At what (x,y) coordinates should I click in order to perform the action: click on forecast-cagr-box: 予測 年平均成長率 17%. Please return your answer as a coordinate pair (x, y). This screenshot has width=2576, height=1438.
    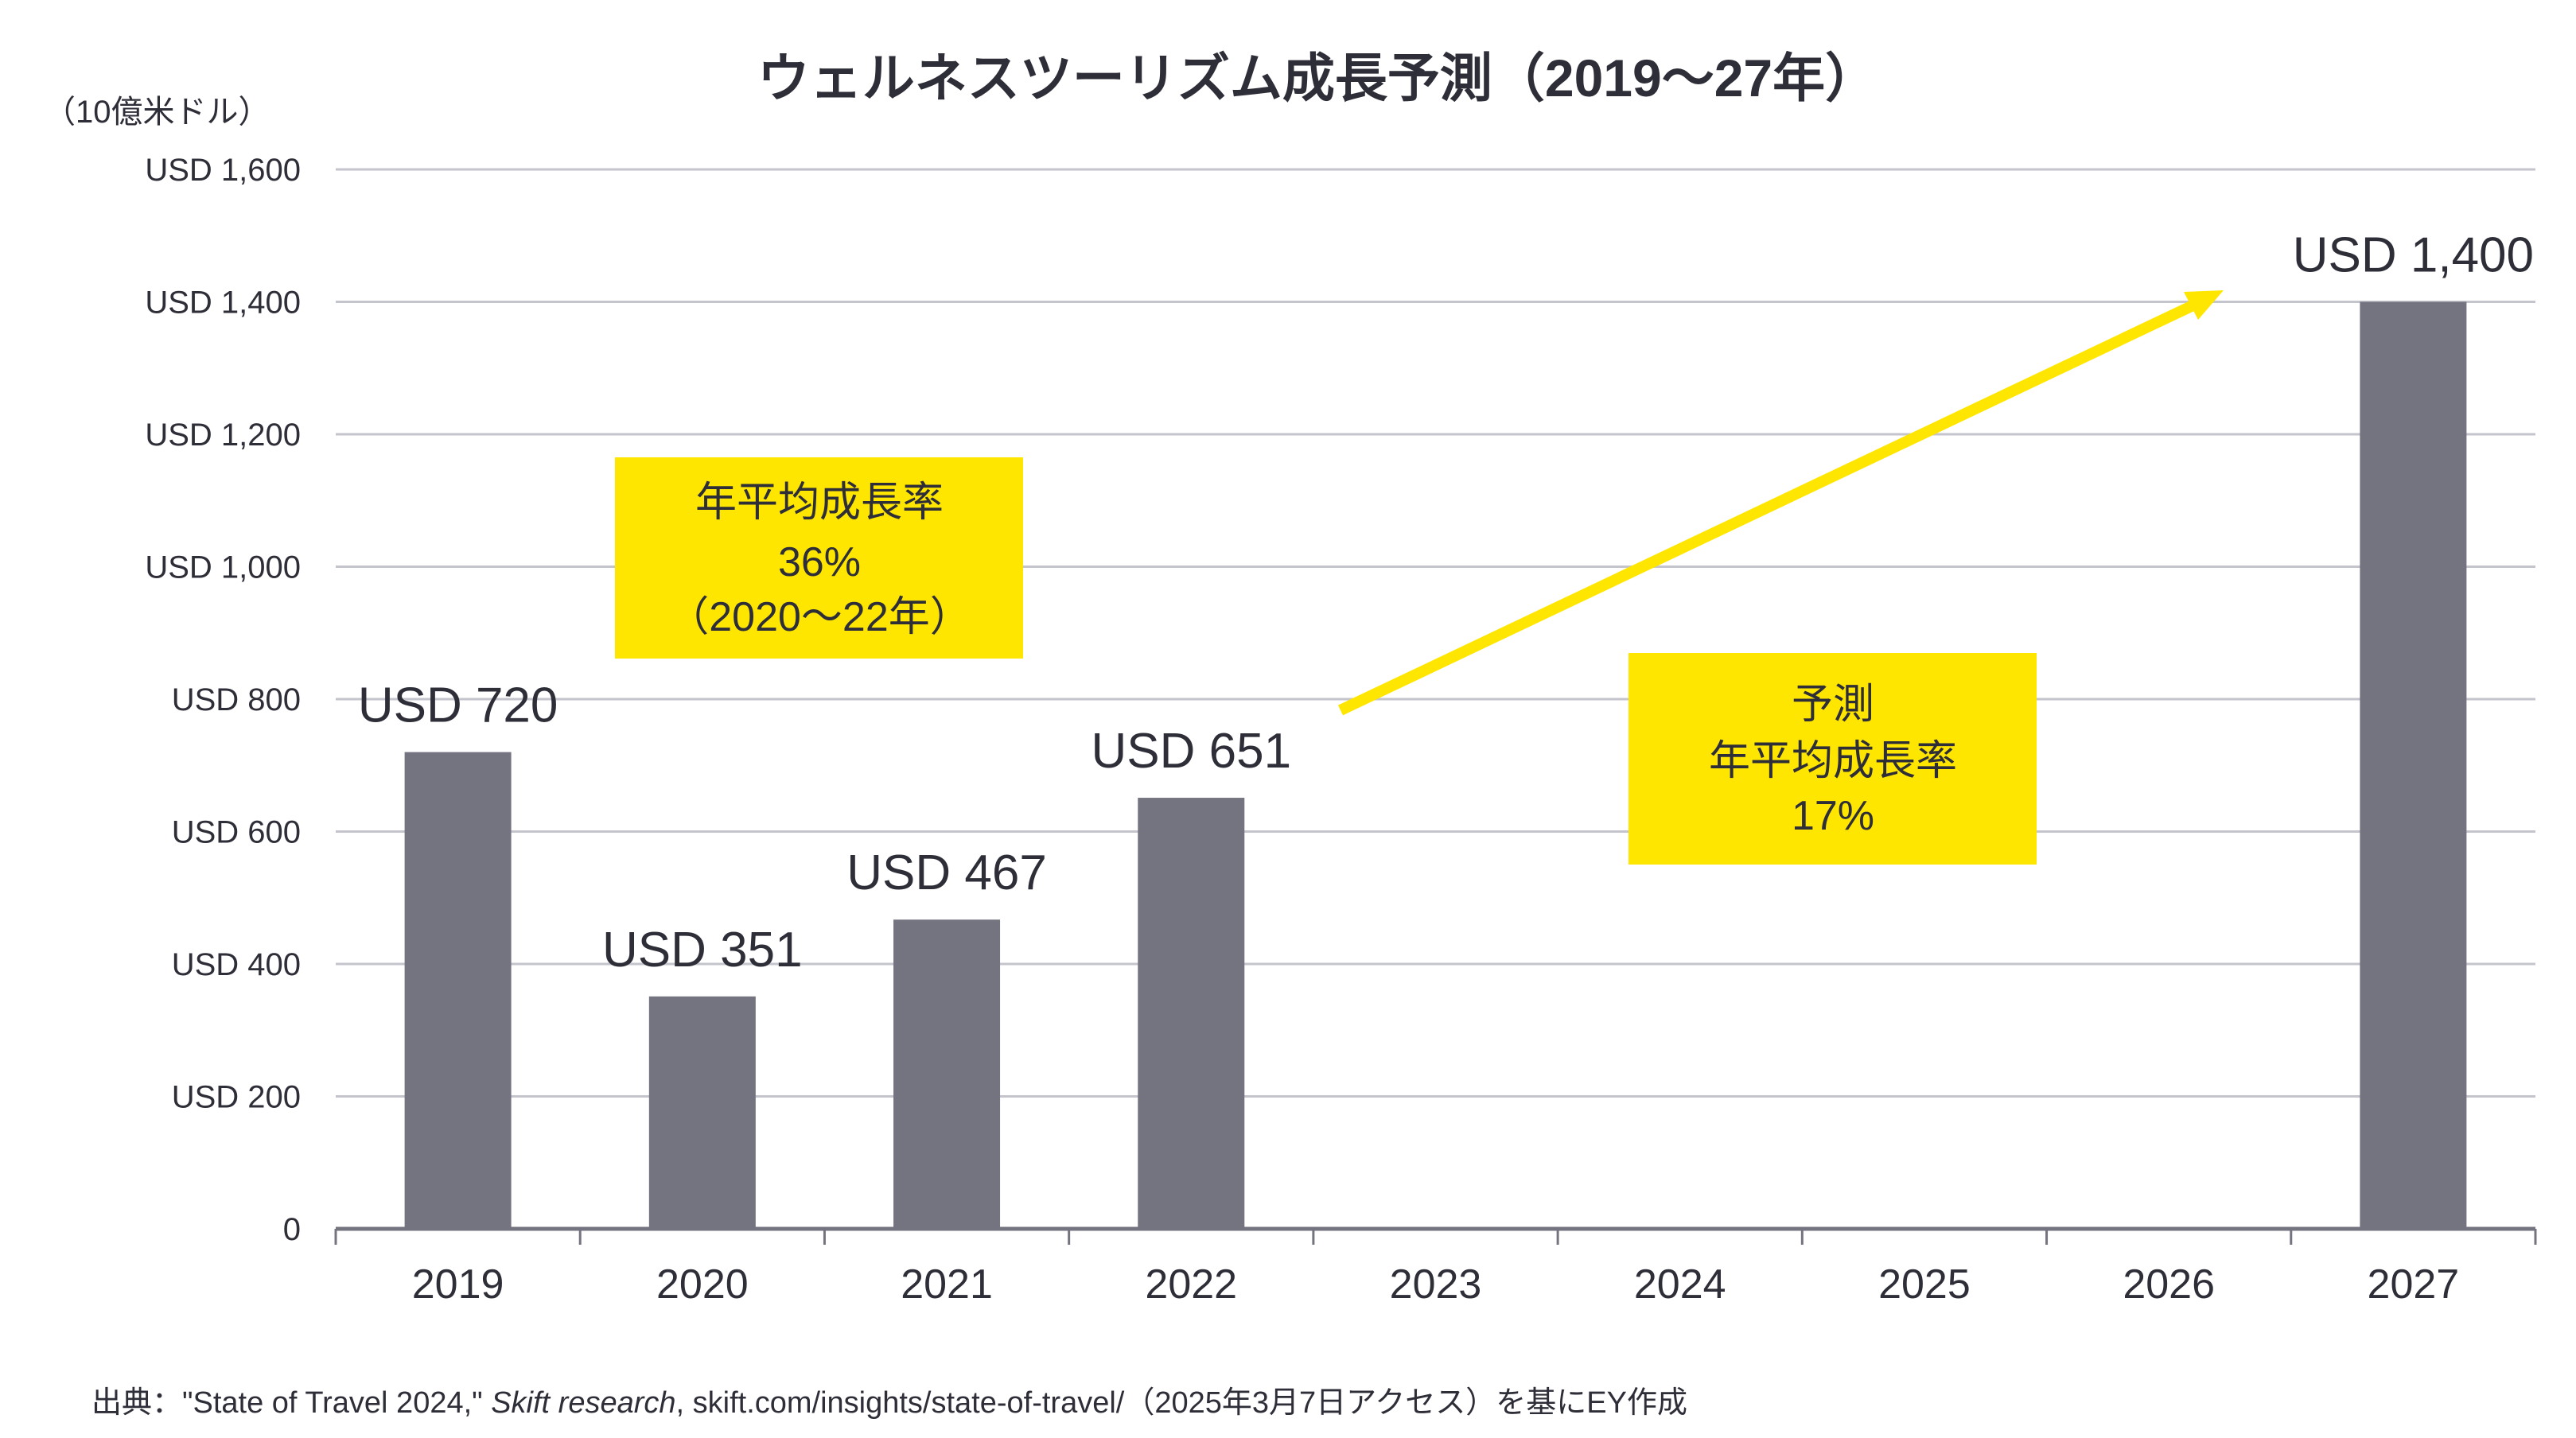
    Looking at the image, I should click on (1832, 759).